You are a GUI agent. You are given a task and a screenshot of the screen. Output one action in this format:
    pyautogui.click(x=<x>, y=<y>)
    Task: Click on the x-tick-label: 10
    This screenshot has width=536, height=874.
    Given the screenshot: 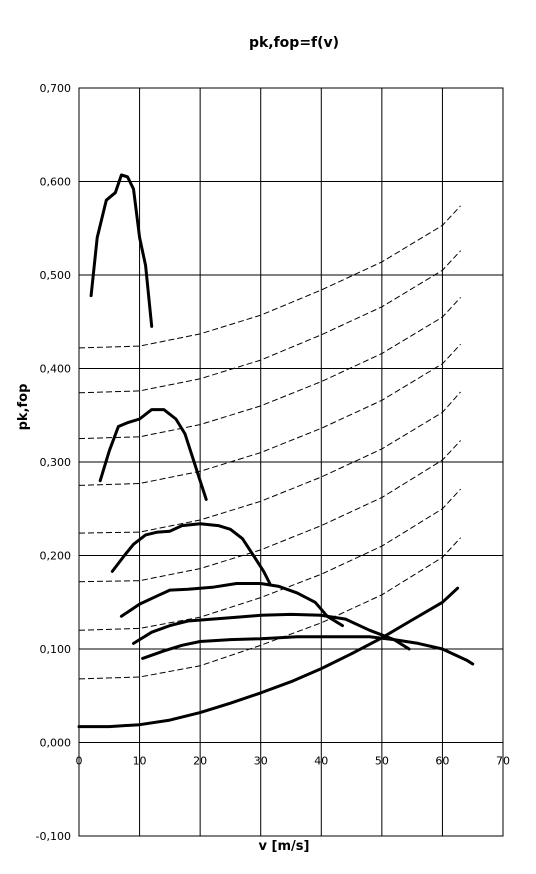 What is the action you would take?
    pyautogui.click(x=140, y=761)
    